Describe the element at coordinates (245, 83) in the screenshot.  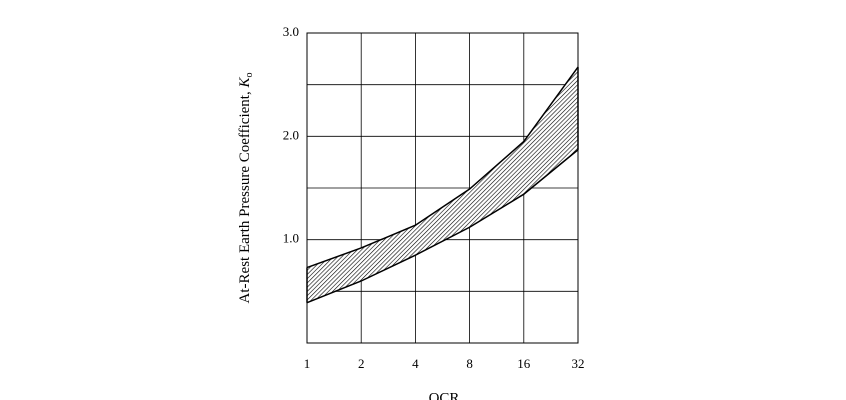
I see `y-axis-label-symbol: K` at that location.